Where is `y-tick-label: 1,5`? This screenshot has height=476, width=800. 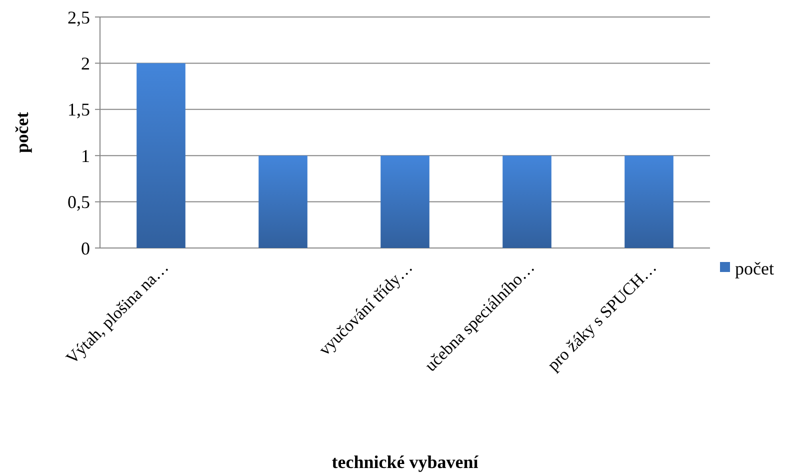 y-tick-label: 1,5 is located at coordinates (79, 110).